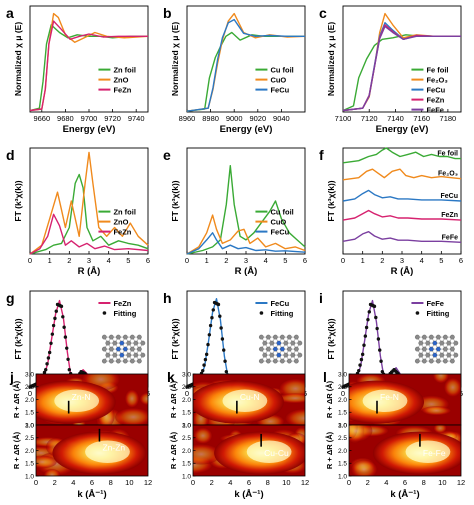 The image size is (474, 505). What do you see at coordinates (321, 298) in the screenshot?
I see `panel-letter: i` at bounding box center [321, 298].